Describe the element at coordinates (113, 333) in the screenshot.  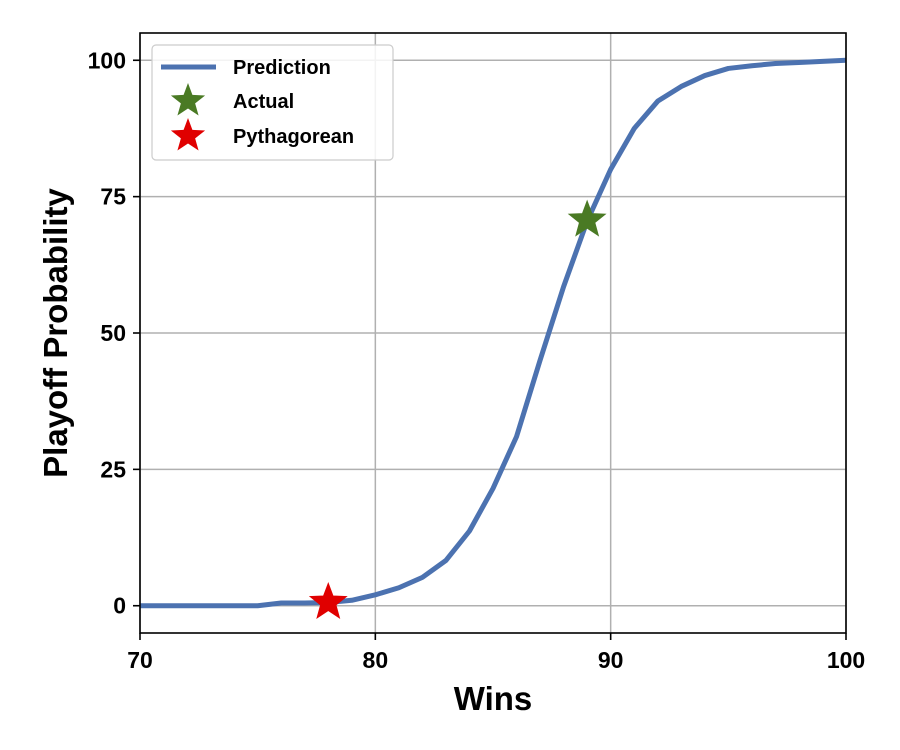
I see `y-tick-label: 50` at that location.